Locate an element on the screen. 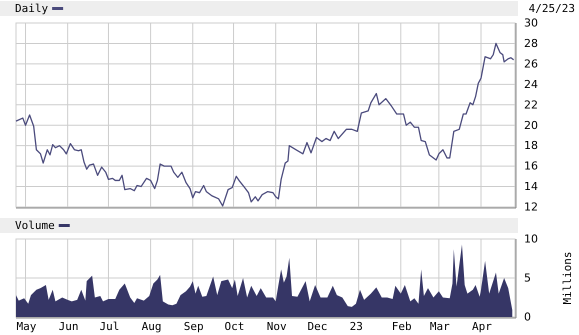 The width and height of the screenshot is (579, 335). x-tick-label: Jun is located at coordinates (68, 326).